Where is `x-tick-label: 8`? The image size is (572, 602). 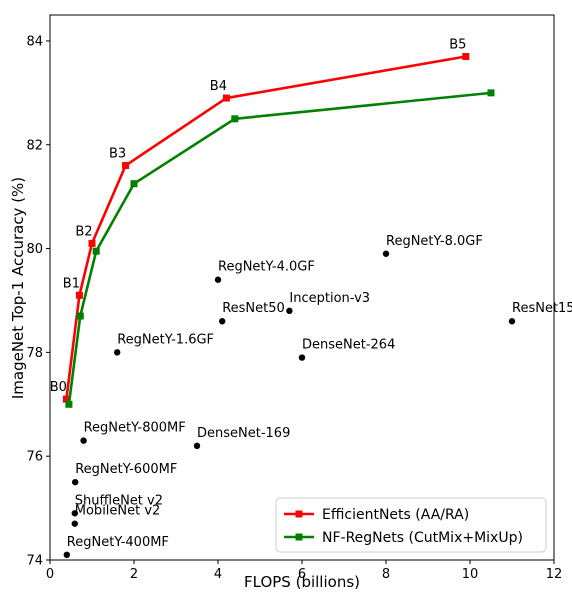 x-tick-label: 8 is located at coordinates (386, 574).